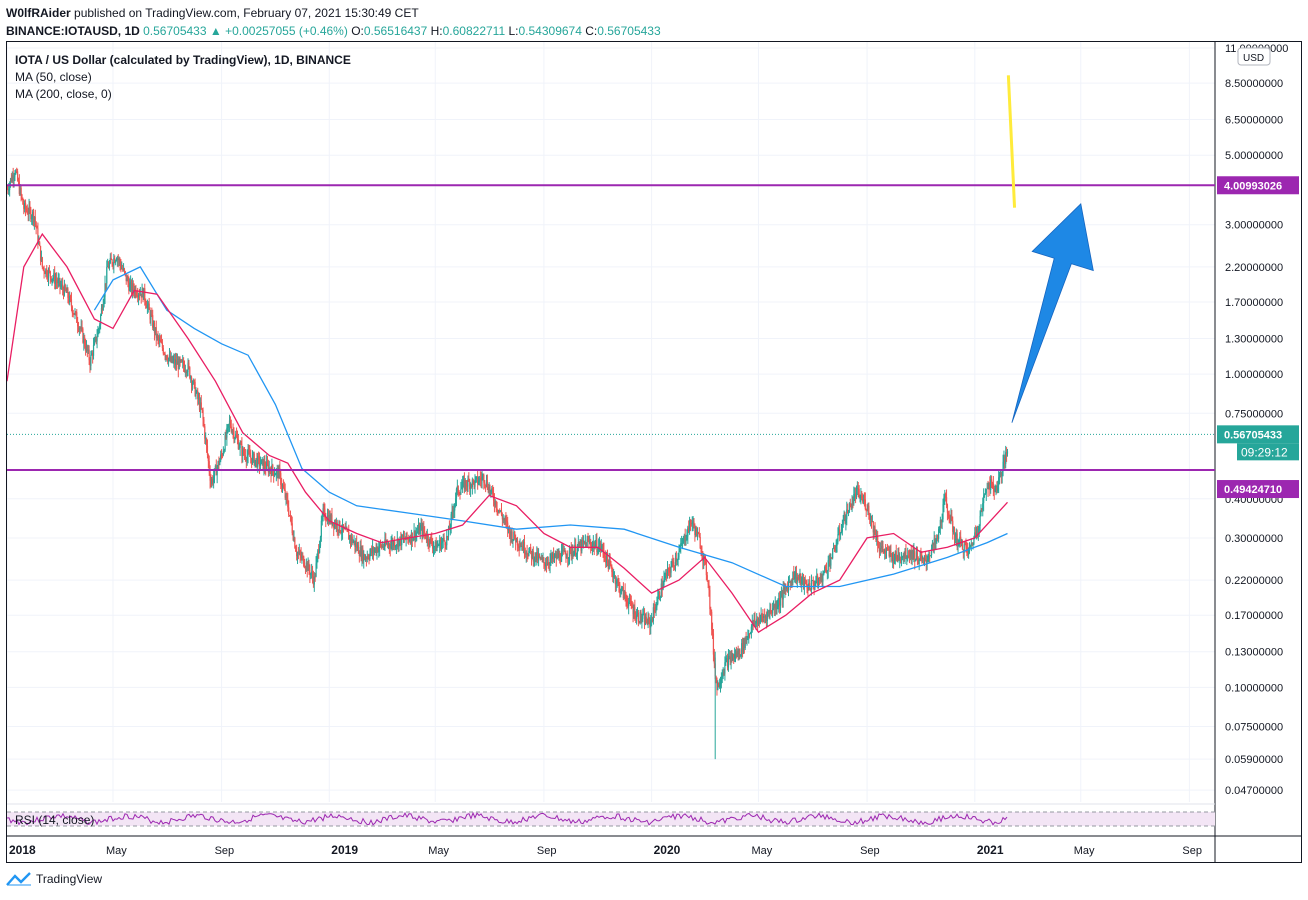  I want to click on legend-ma50: MA (50, close), so click(53, 77).